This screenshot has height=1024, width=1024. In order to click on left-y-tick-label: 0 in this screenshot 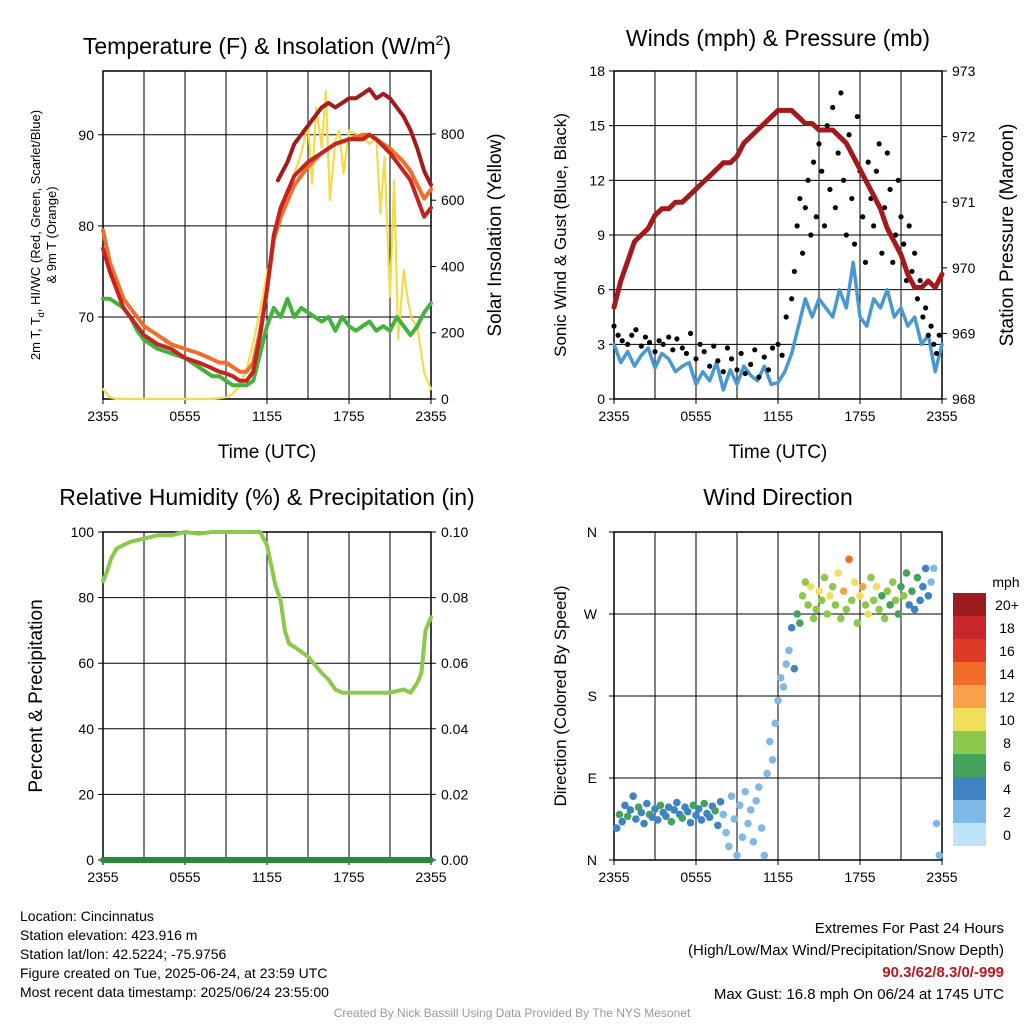, I will do `click(601, 399)`.